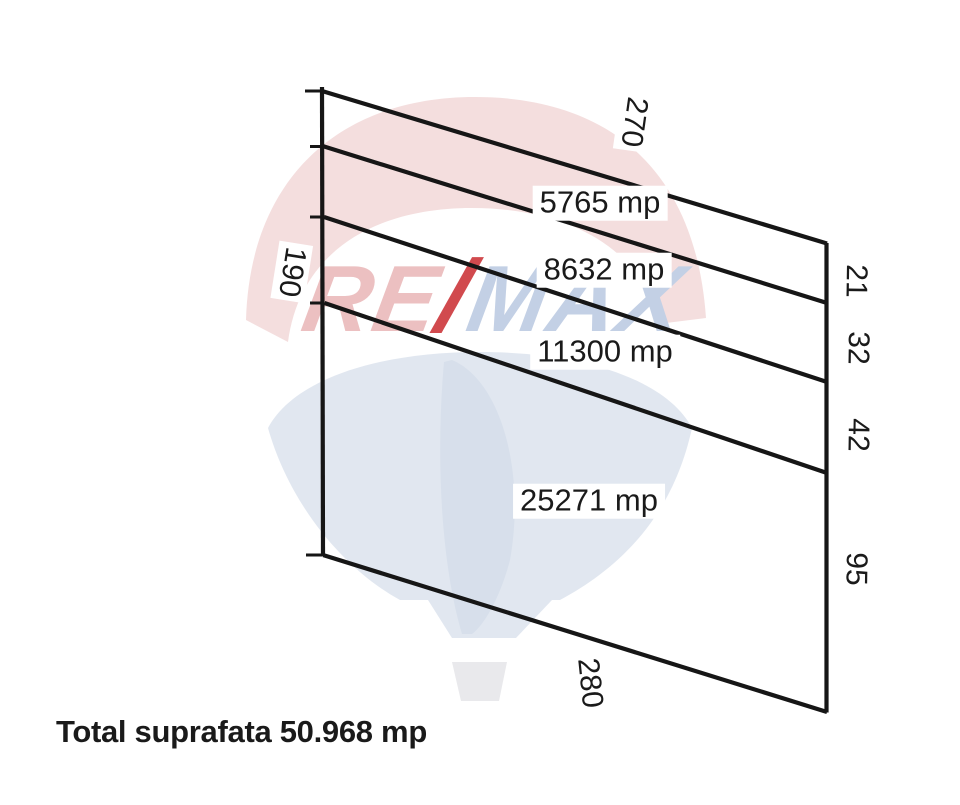  What do you see at coordinates (477, 497) in the screenshot?
I see `balloon-shade` at bounding box center [477, 497].